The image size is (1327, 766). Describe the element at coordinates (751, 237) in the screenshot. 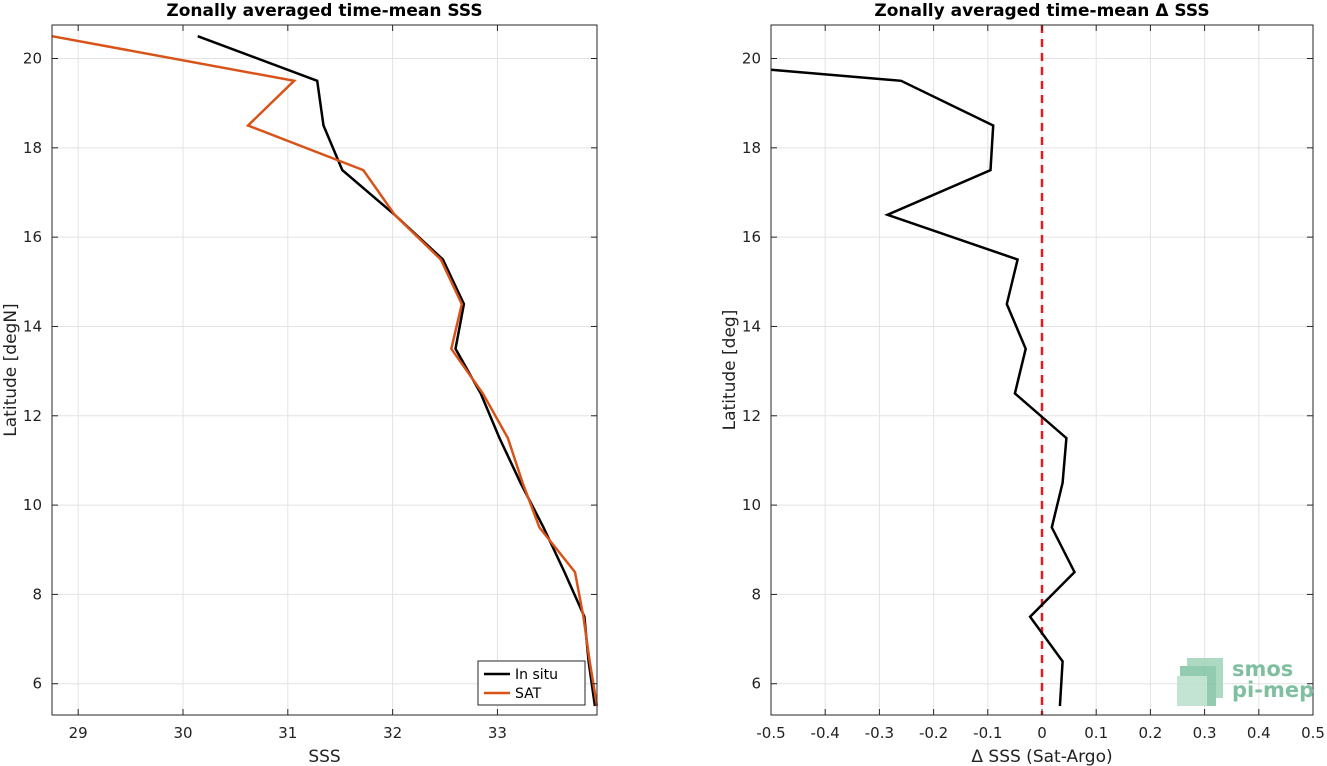

I see `right-y-tick-label: 16` at that location.